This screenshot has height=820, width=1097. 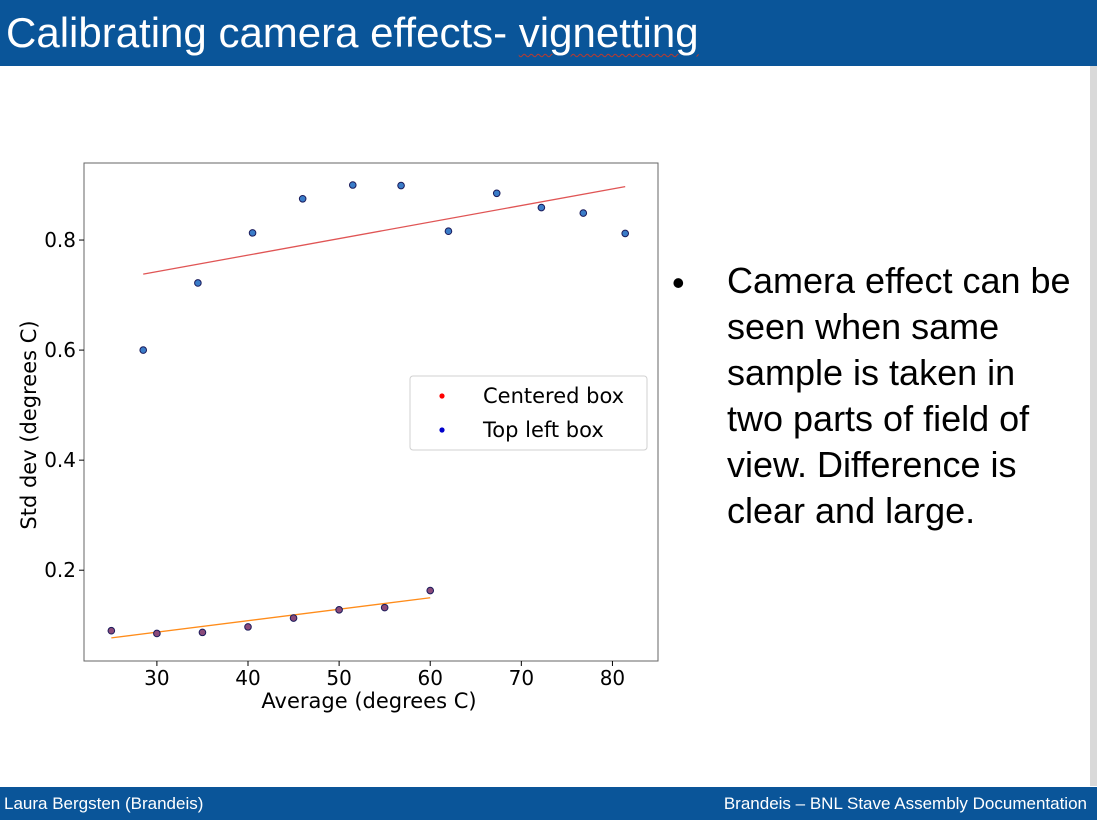 I want to click on title-flagged-word: vignetting, so click(x=608, y=32).